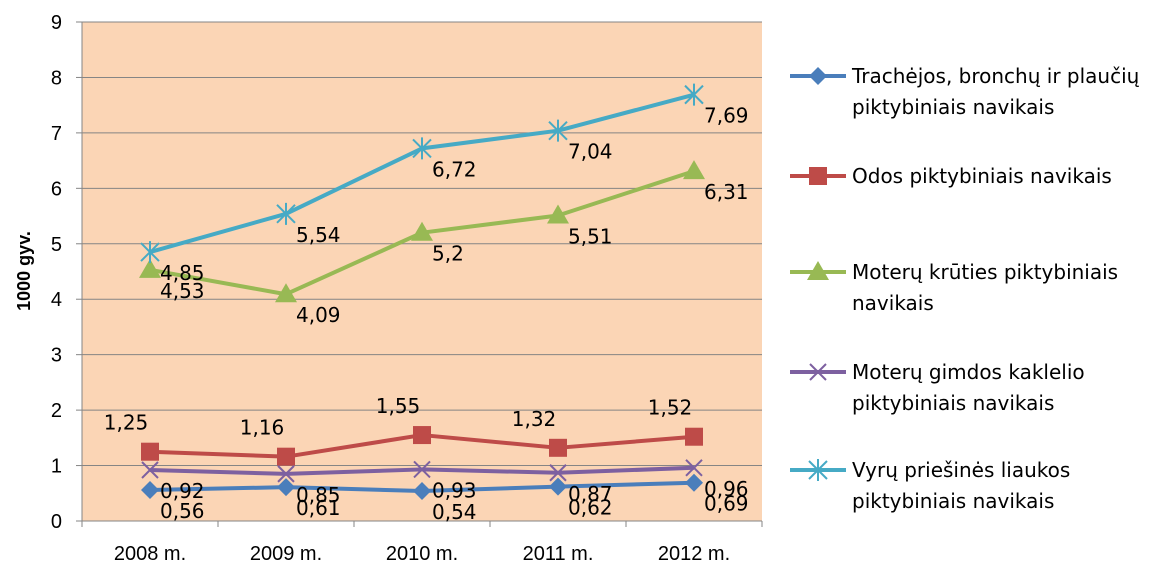  I want to click on data-label: 0,56, so click(182, 511).